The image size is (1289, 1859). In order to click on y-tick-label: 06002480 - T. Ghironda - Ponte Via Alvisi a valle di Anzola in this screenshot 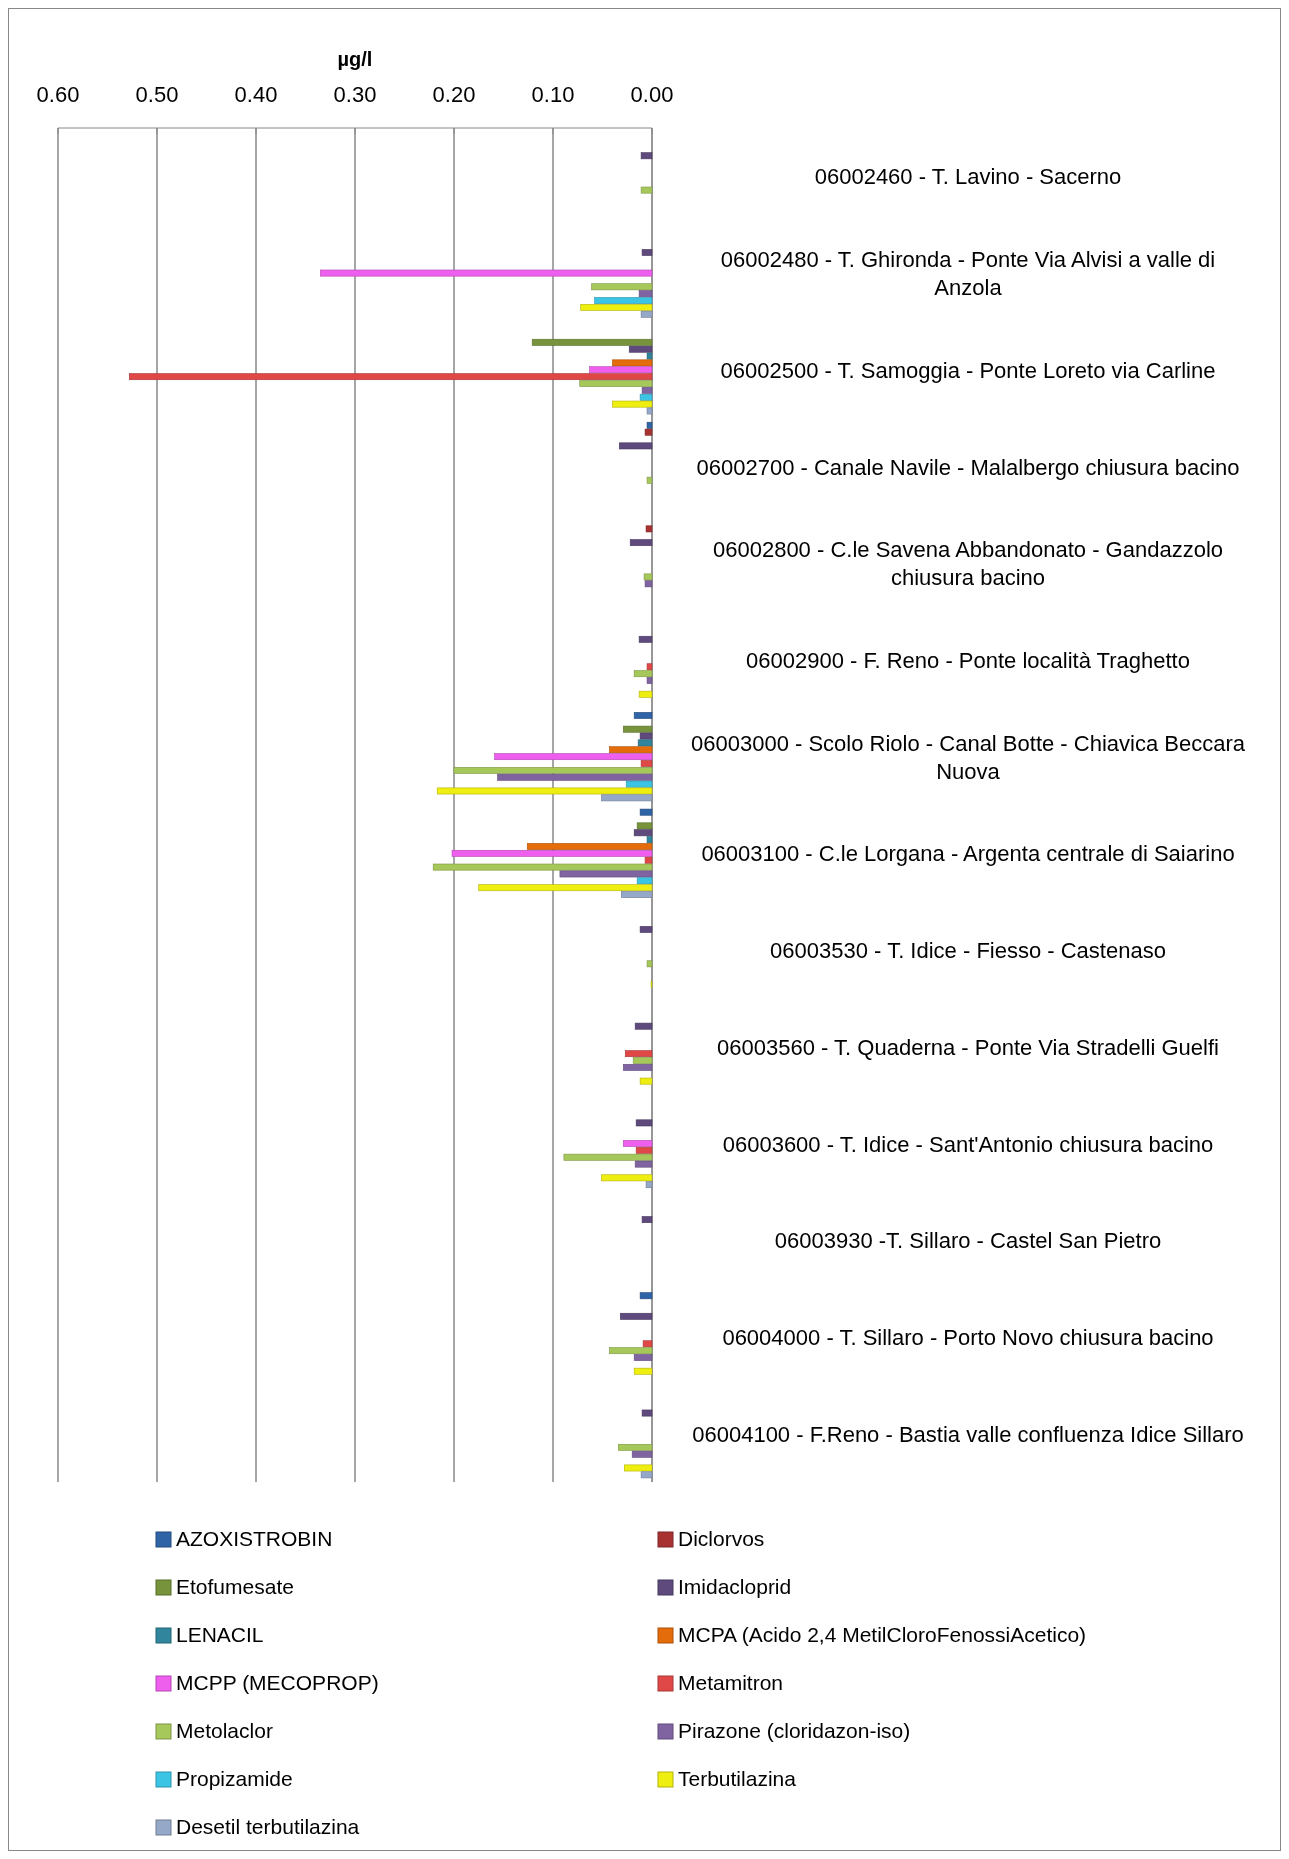, I will do `click(968, 274)`.